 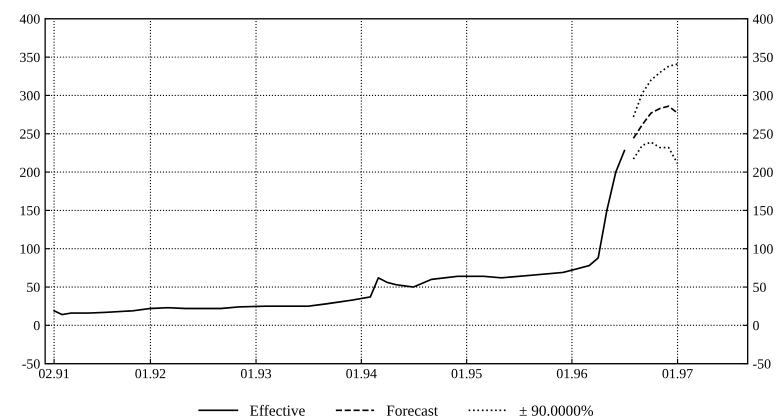 What do you see at coordinates (33, 287) in the screenshot?
I see `y-tick-label: 50` at bounding box center [33, 287].